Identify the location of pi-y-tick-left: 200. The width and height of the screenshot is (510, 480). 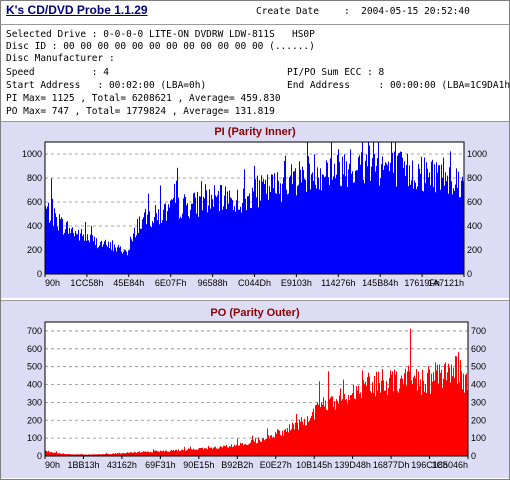
(34, 250).